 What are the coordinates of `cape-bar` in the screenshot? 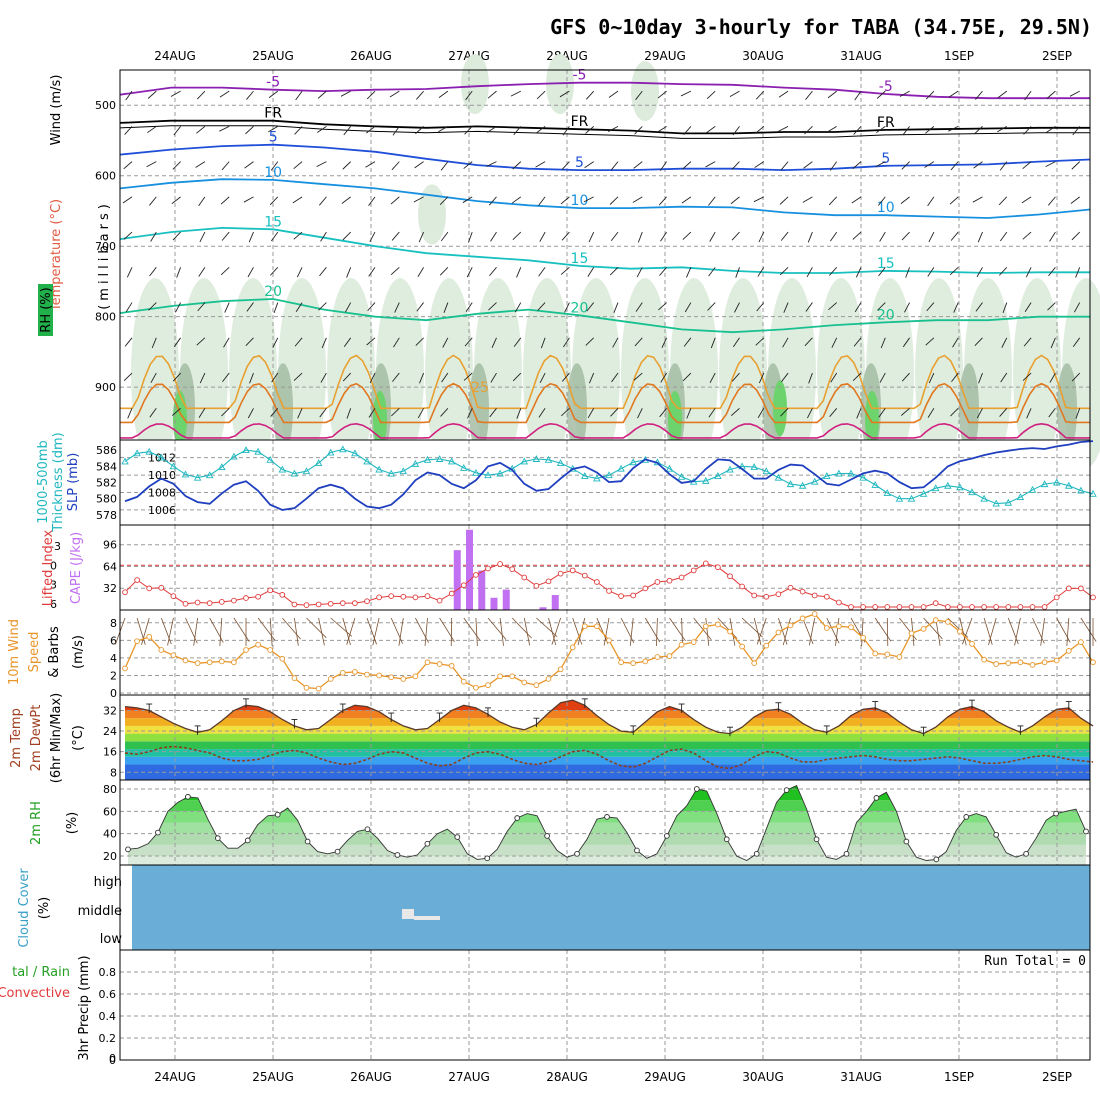 It's located at (555, 602).